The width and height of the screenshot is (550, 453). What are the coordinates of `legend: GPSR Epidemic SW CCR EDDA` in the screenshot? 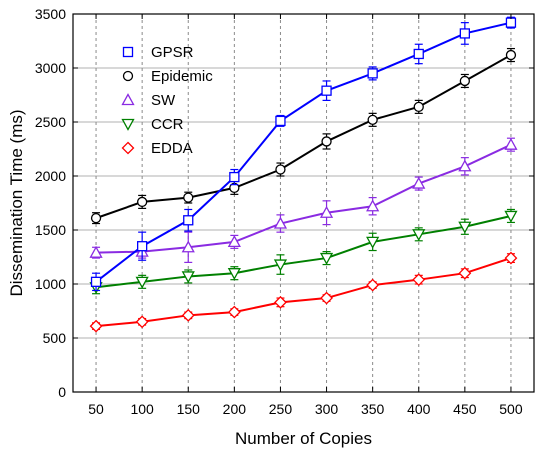 It's located at (167, 100).